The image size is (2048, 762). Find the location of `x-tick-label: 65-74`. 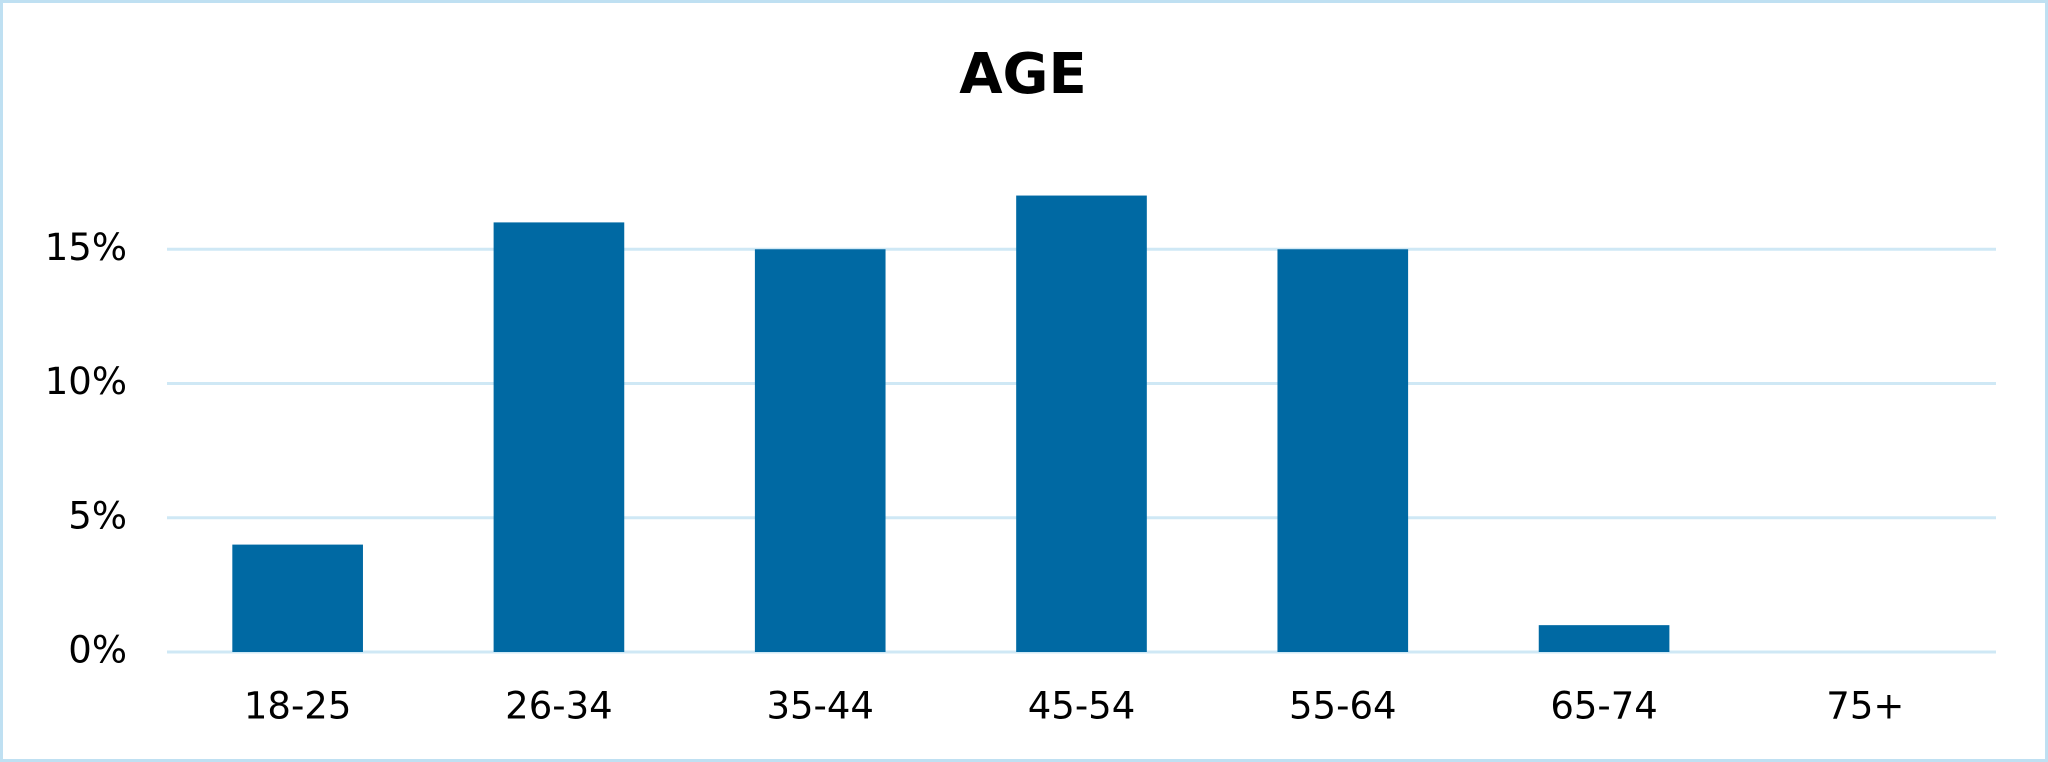

x-tick-label: 65-74 is located at coordinates (1604, 706).